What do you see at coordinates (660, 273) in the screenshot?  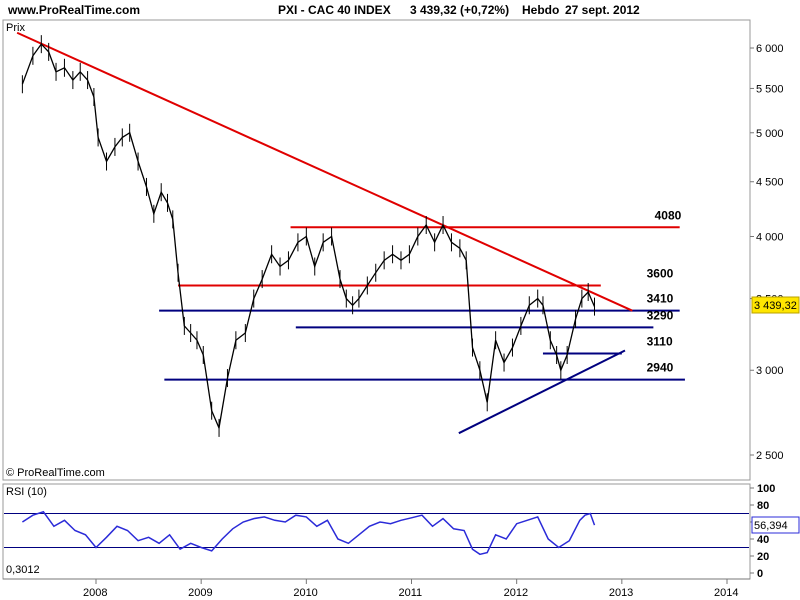 I see `level-label-3600: 3600` at bounding box center [660, 273].